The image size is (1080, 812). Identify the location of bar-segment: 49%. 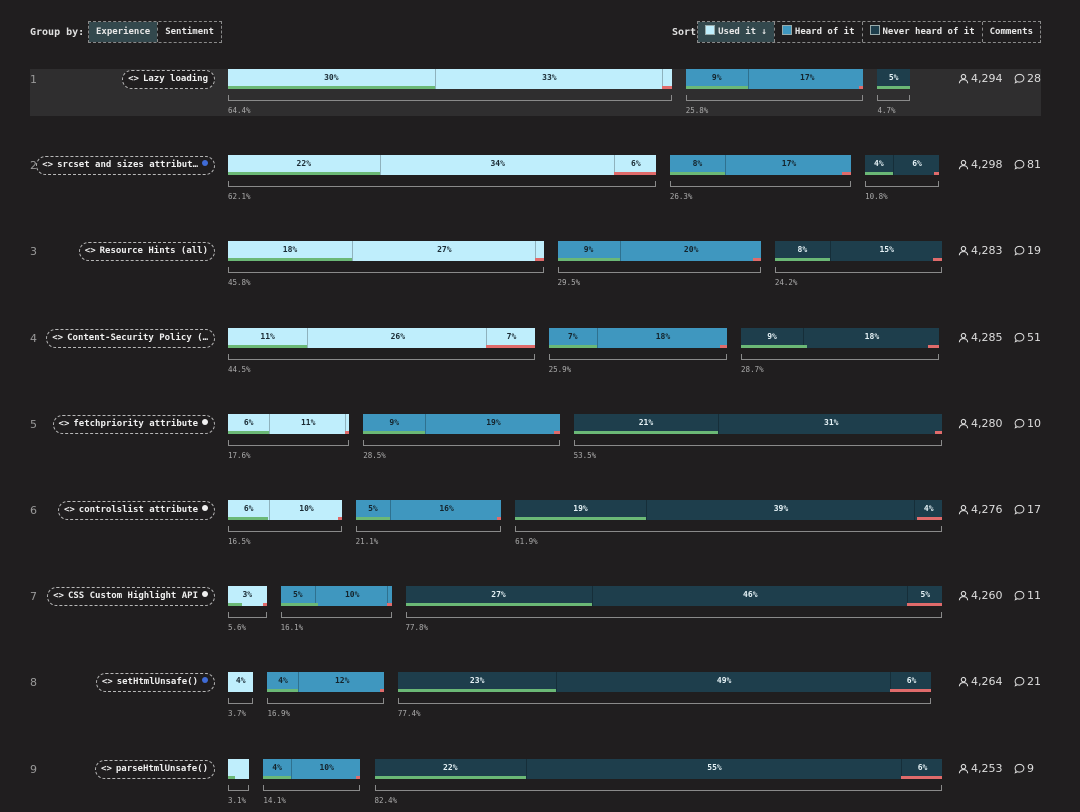
(723, 682).